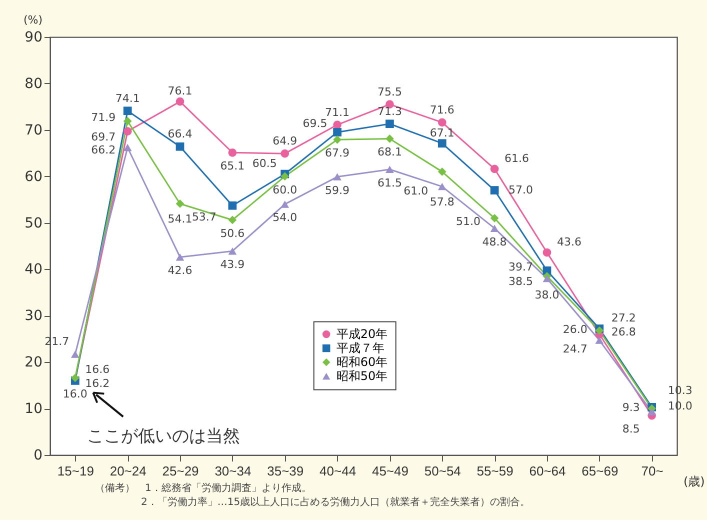  I want to click on x-tick-label: 25~29, so click(180, 471).